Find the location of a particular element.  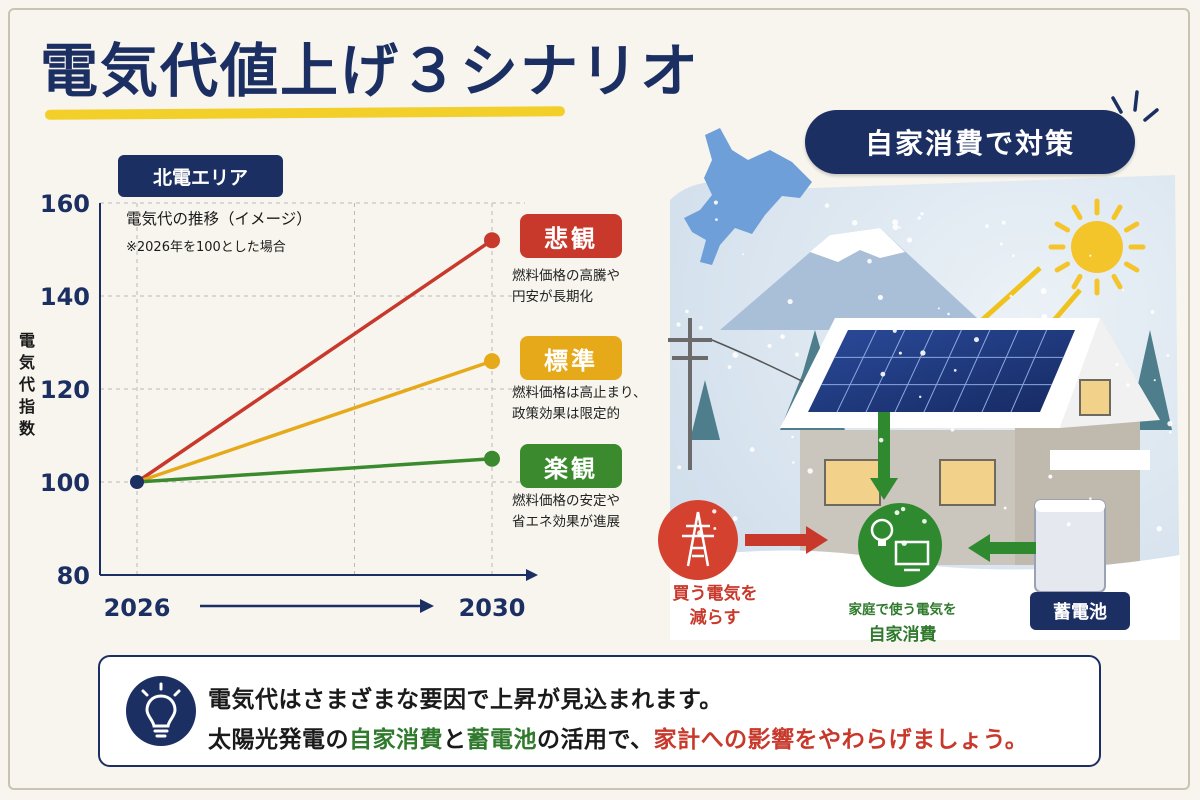

chart-series is located at coordinates (315, 360).